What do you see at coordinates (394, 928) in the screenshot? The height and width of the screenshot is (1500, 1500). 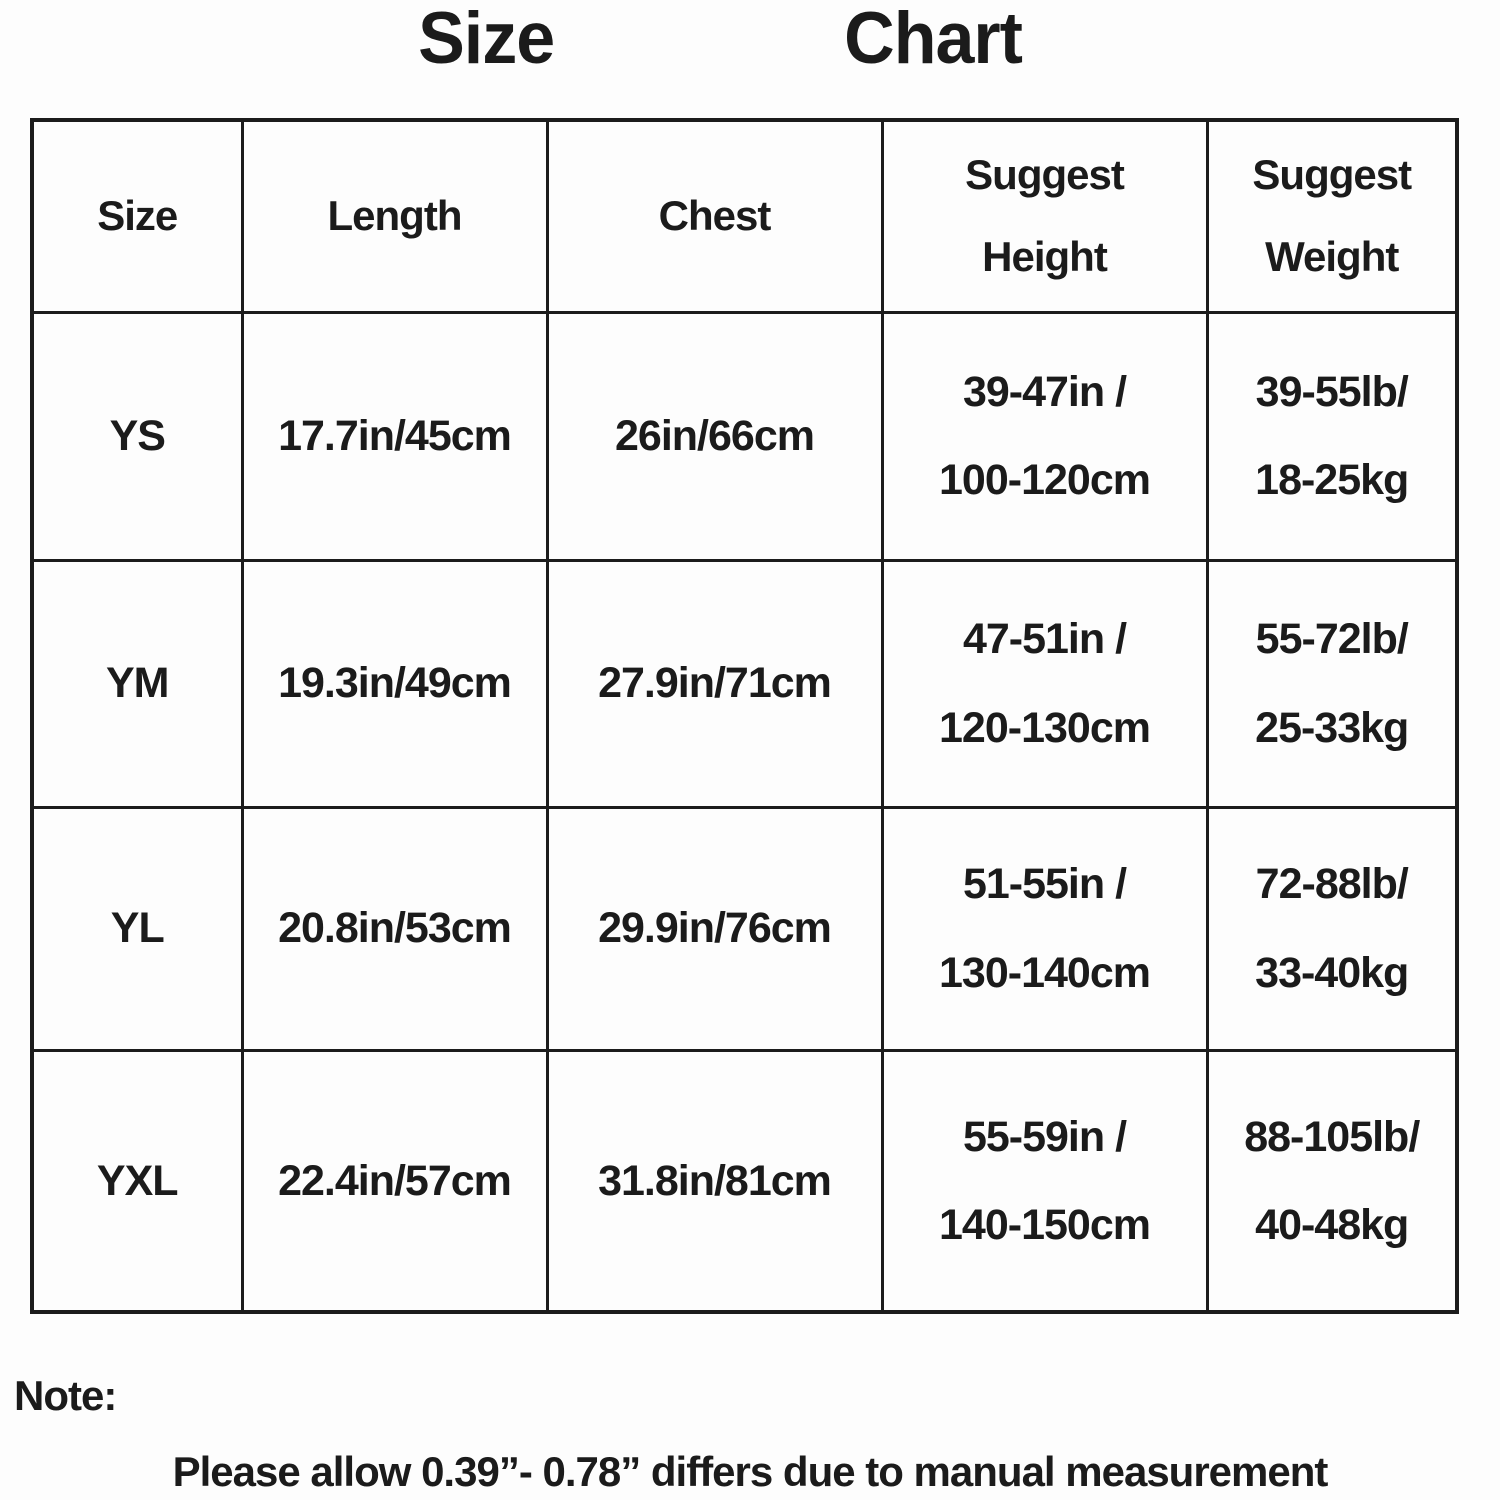 I see `length-cell: 20.8in/53cm` at bounding box center [394, 928].